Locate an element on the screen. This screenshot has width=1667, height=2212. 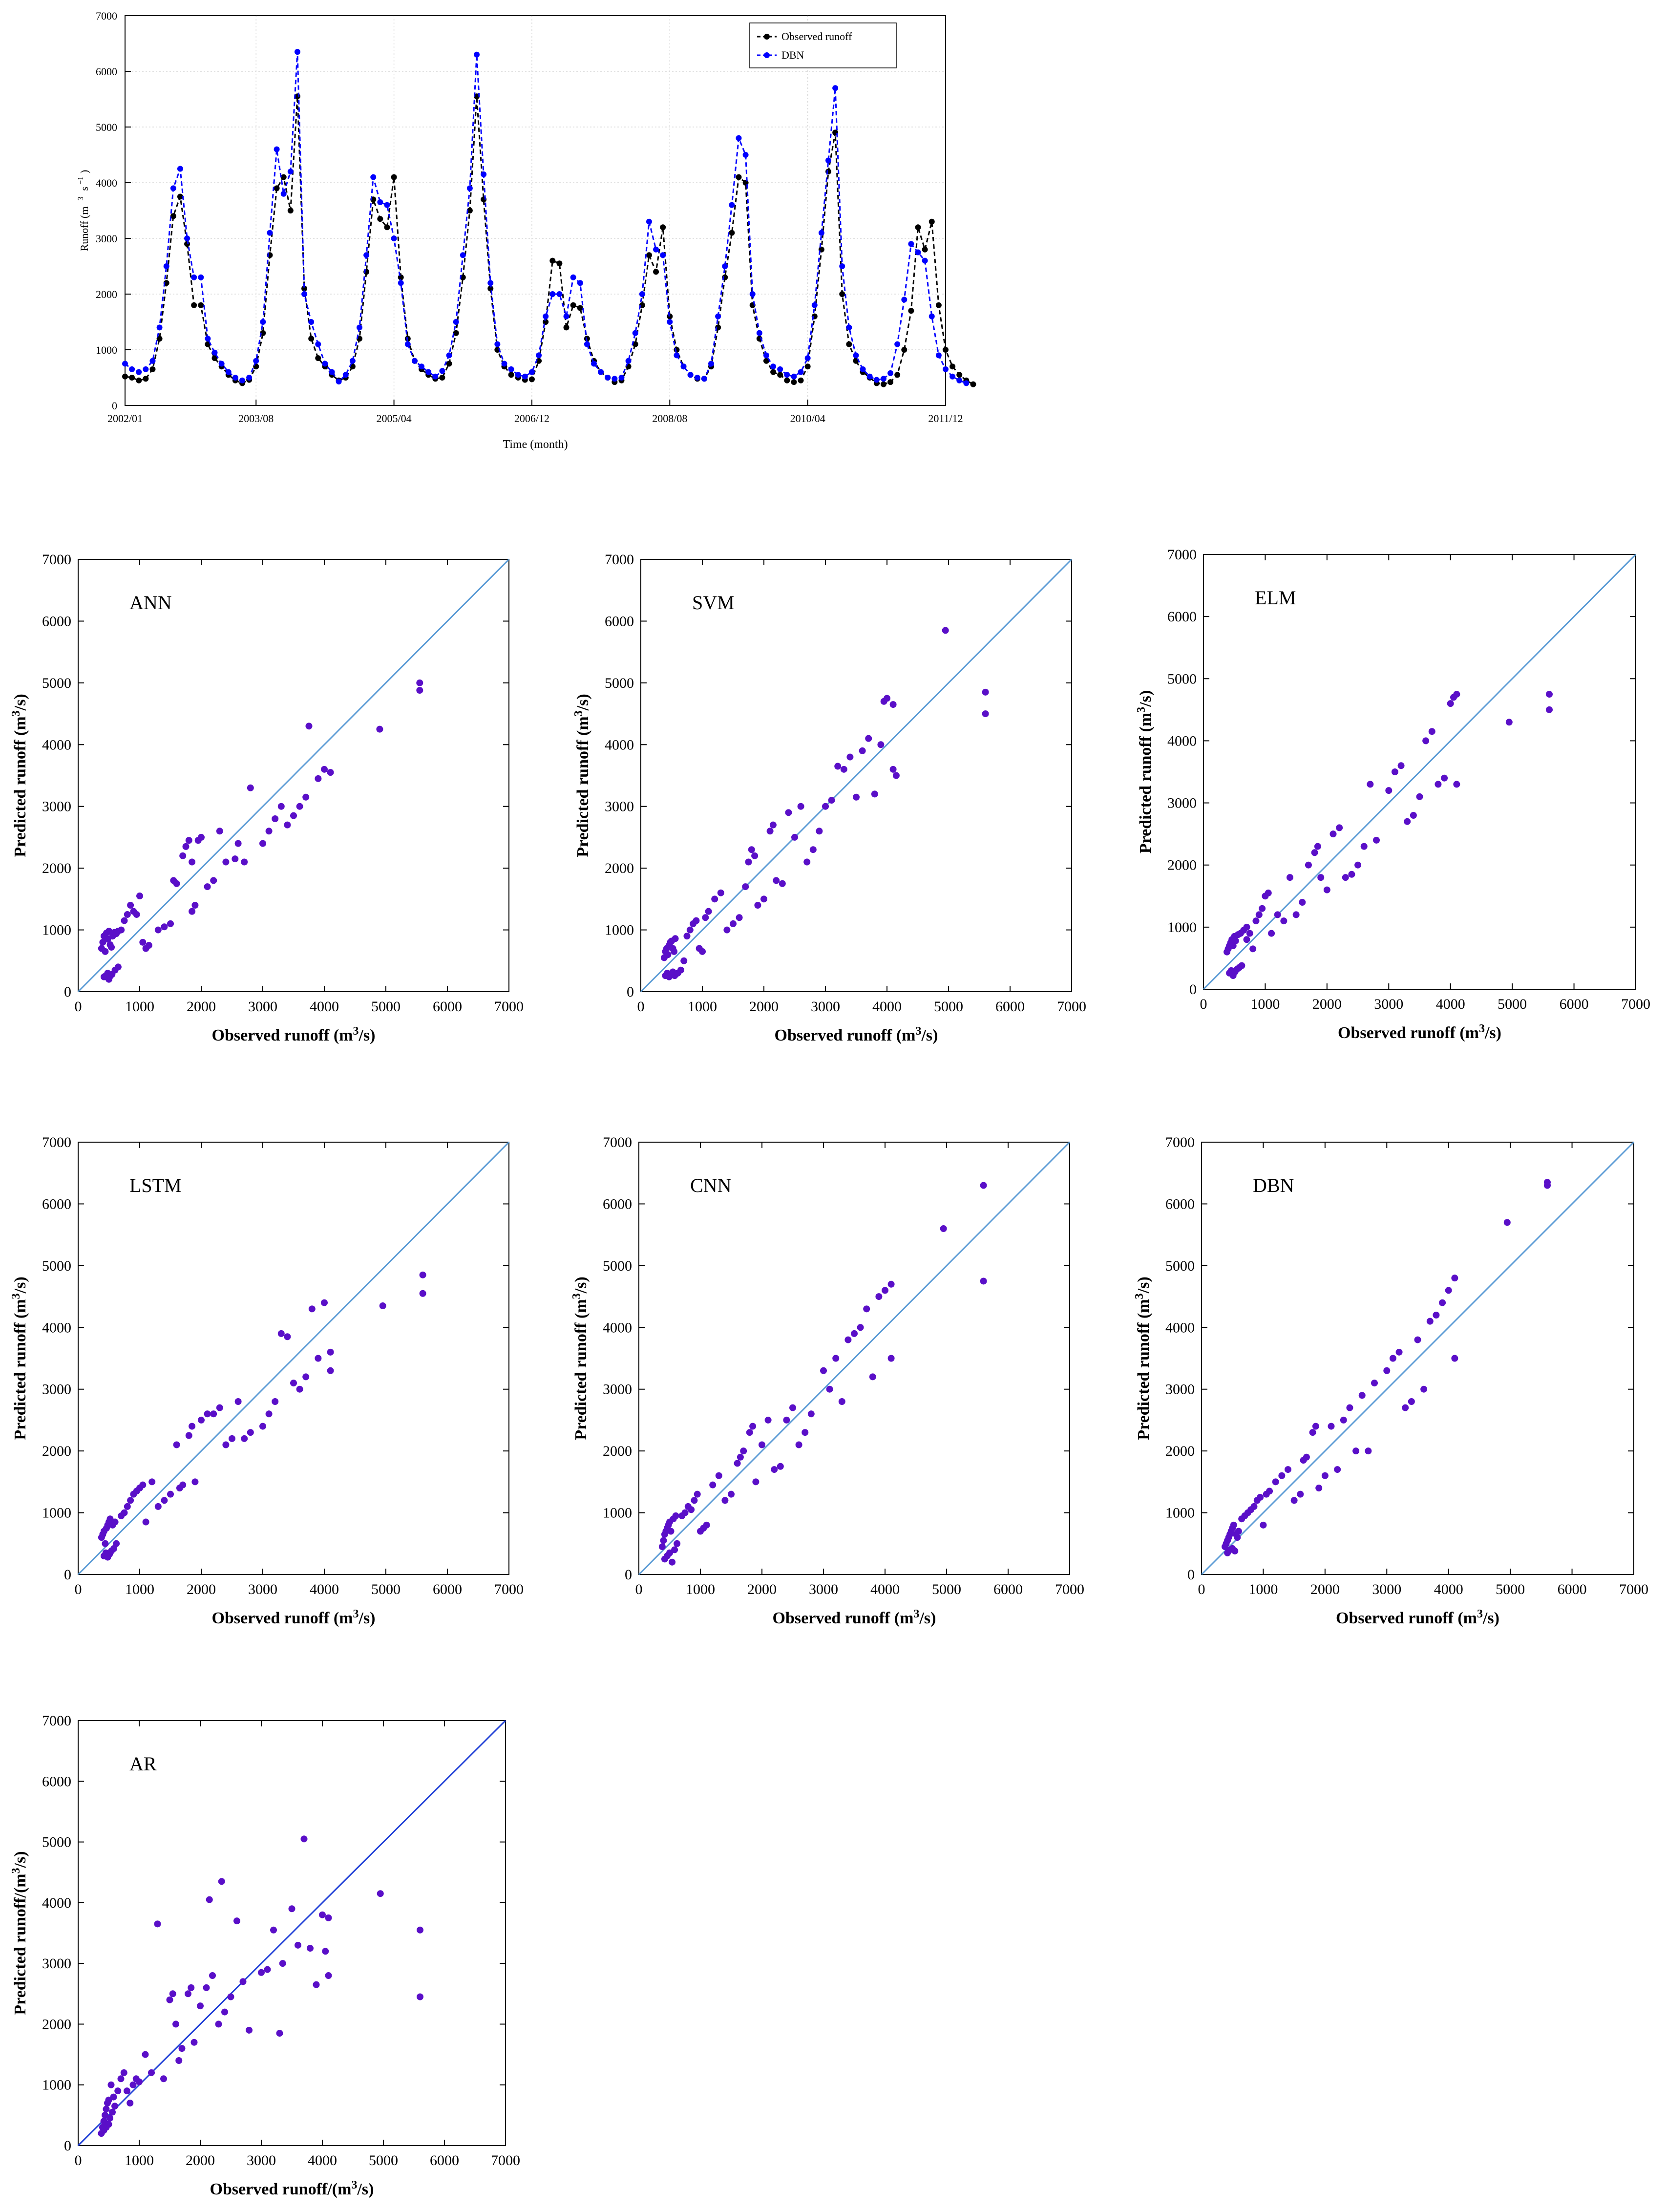
tick-label-y: 5000 is located at coordinates (617, 1266).